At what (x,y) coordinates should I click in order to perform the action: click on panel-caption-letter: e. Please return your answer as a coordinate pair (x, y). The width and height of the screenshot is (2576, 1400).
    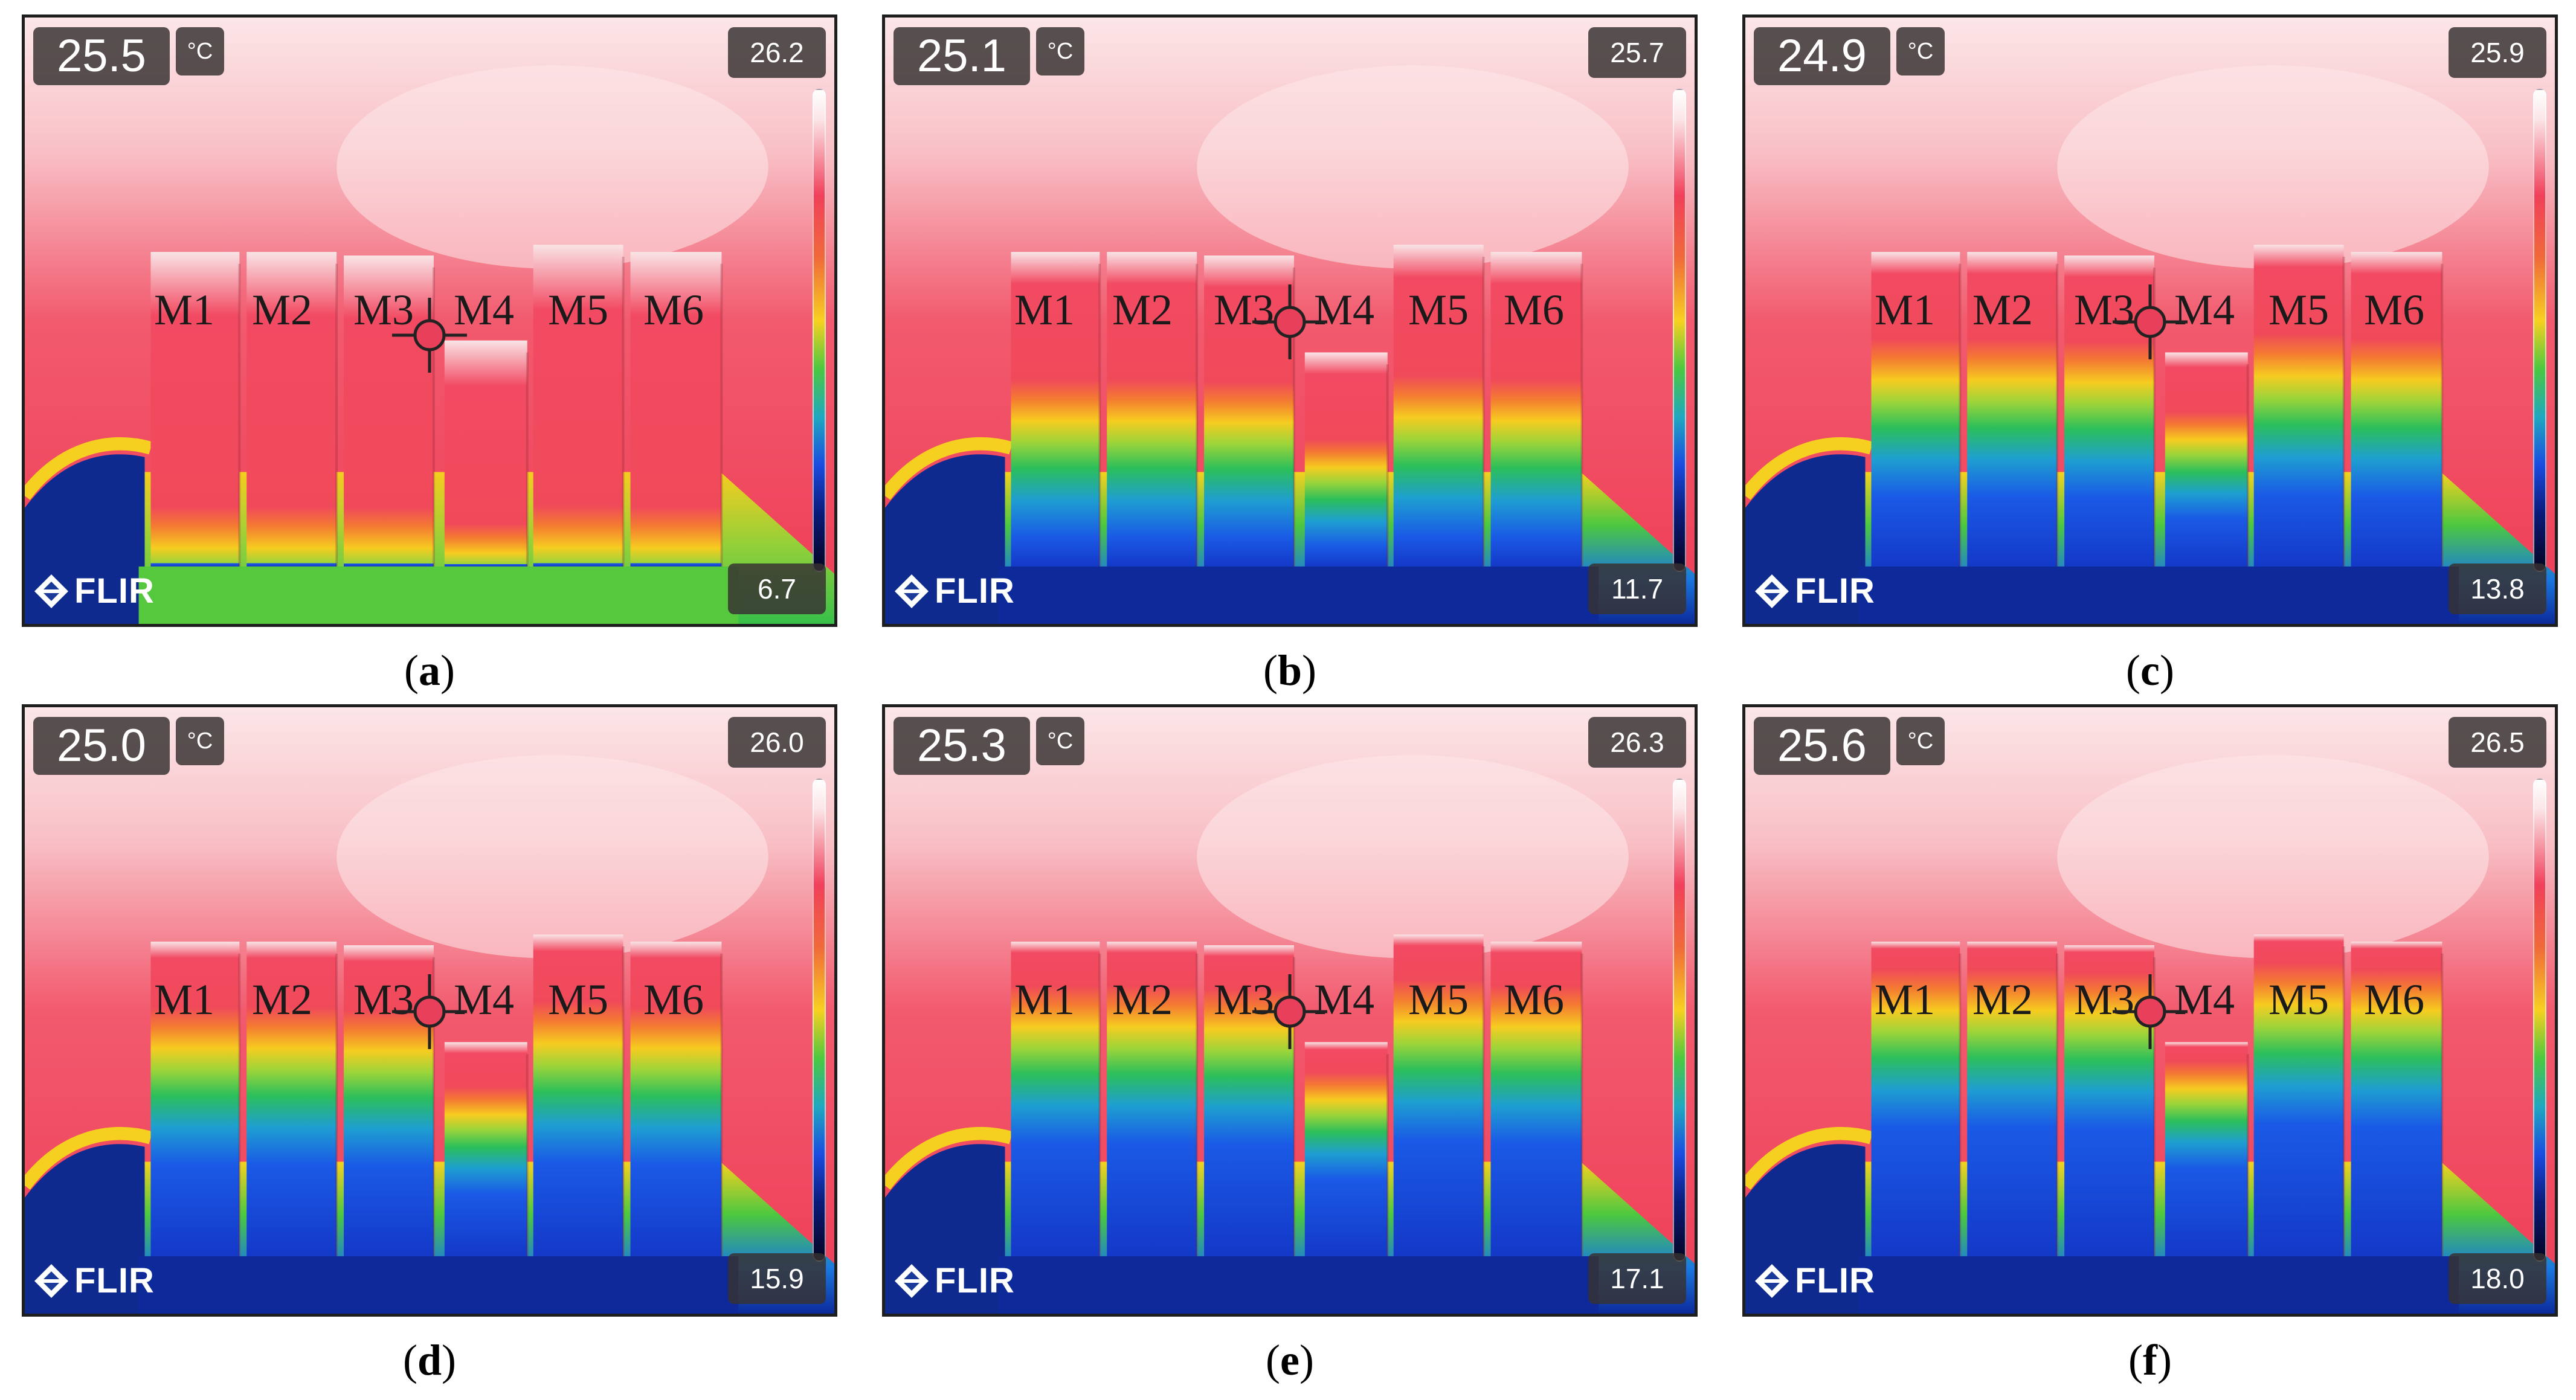
    Looking at the image, I should click on (1290, 1360).